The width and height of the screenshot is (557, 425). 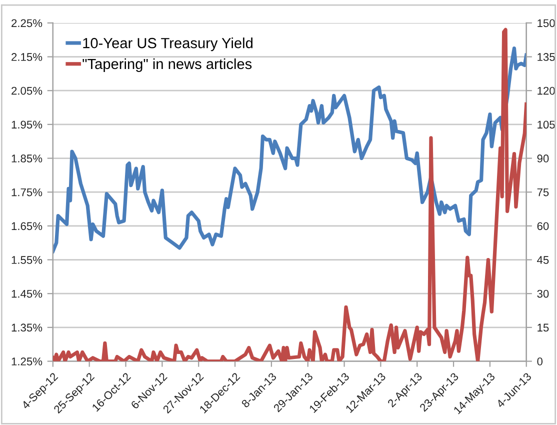 I want to click on y2-tick-label: 0, so click(x=540, y=362).